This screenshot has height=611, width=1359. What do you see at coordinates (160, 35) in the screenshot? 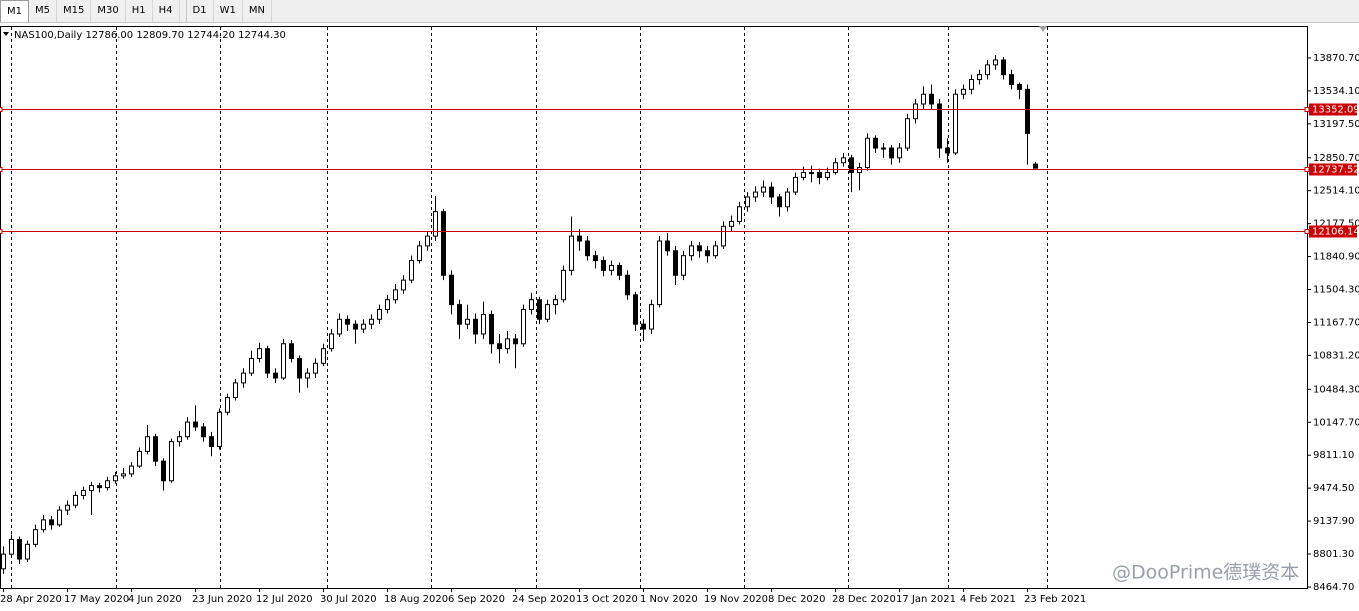
I see `header-value: 12809.70` at bounding box center [160, 35].